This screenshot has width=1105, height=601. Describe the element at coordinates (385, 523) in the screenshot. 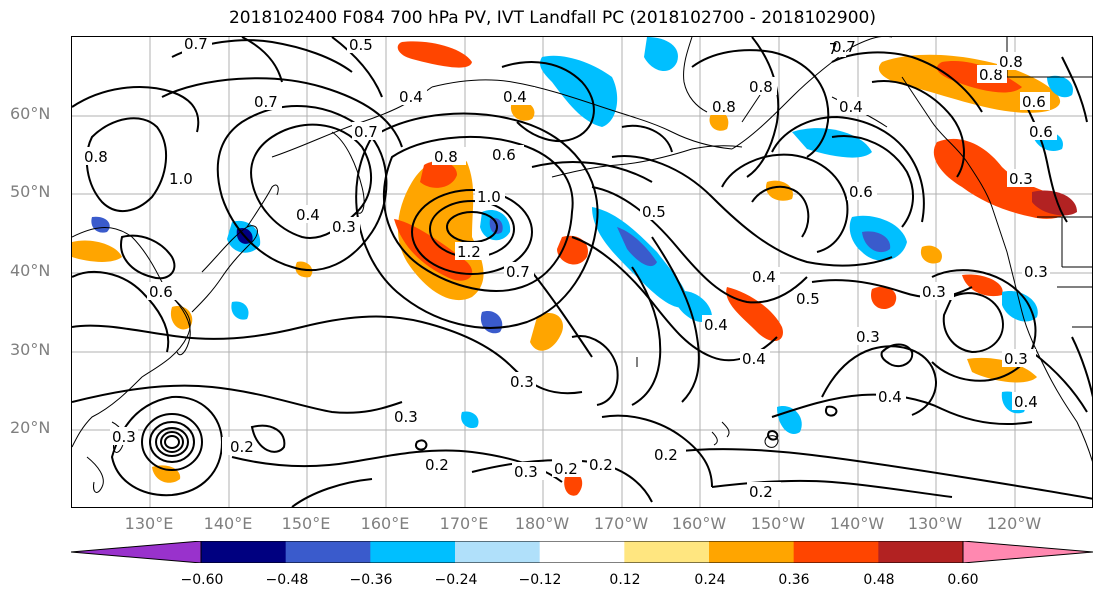

I see `lon-label-160e: 160°E` at that location.